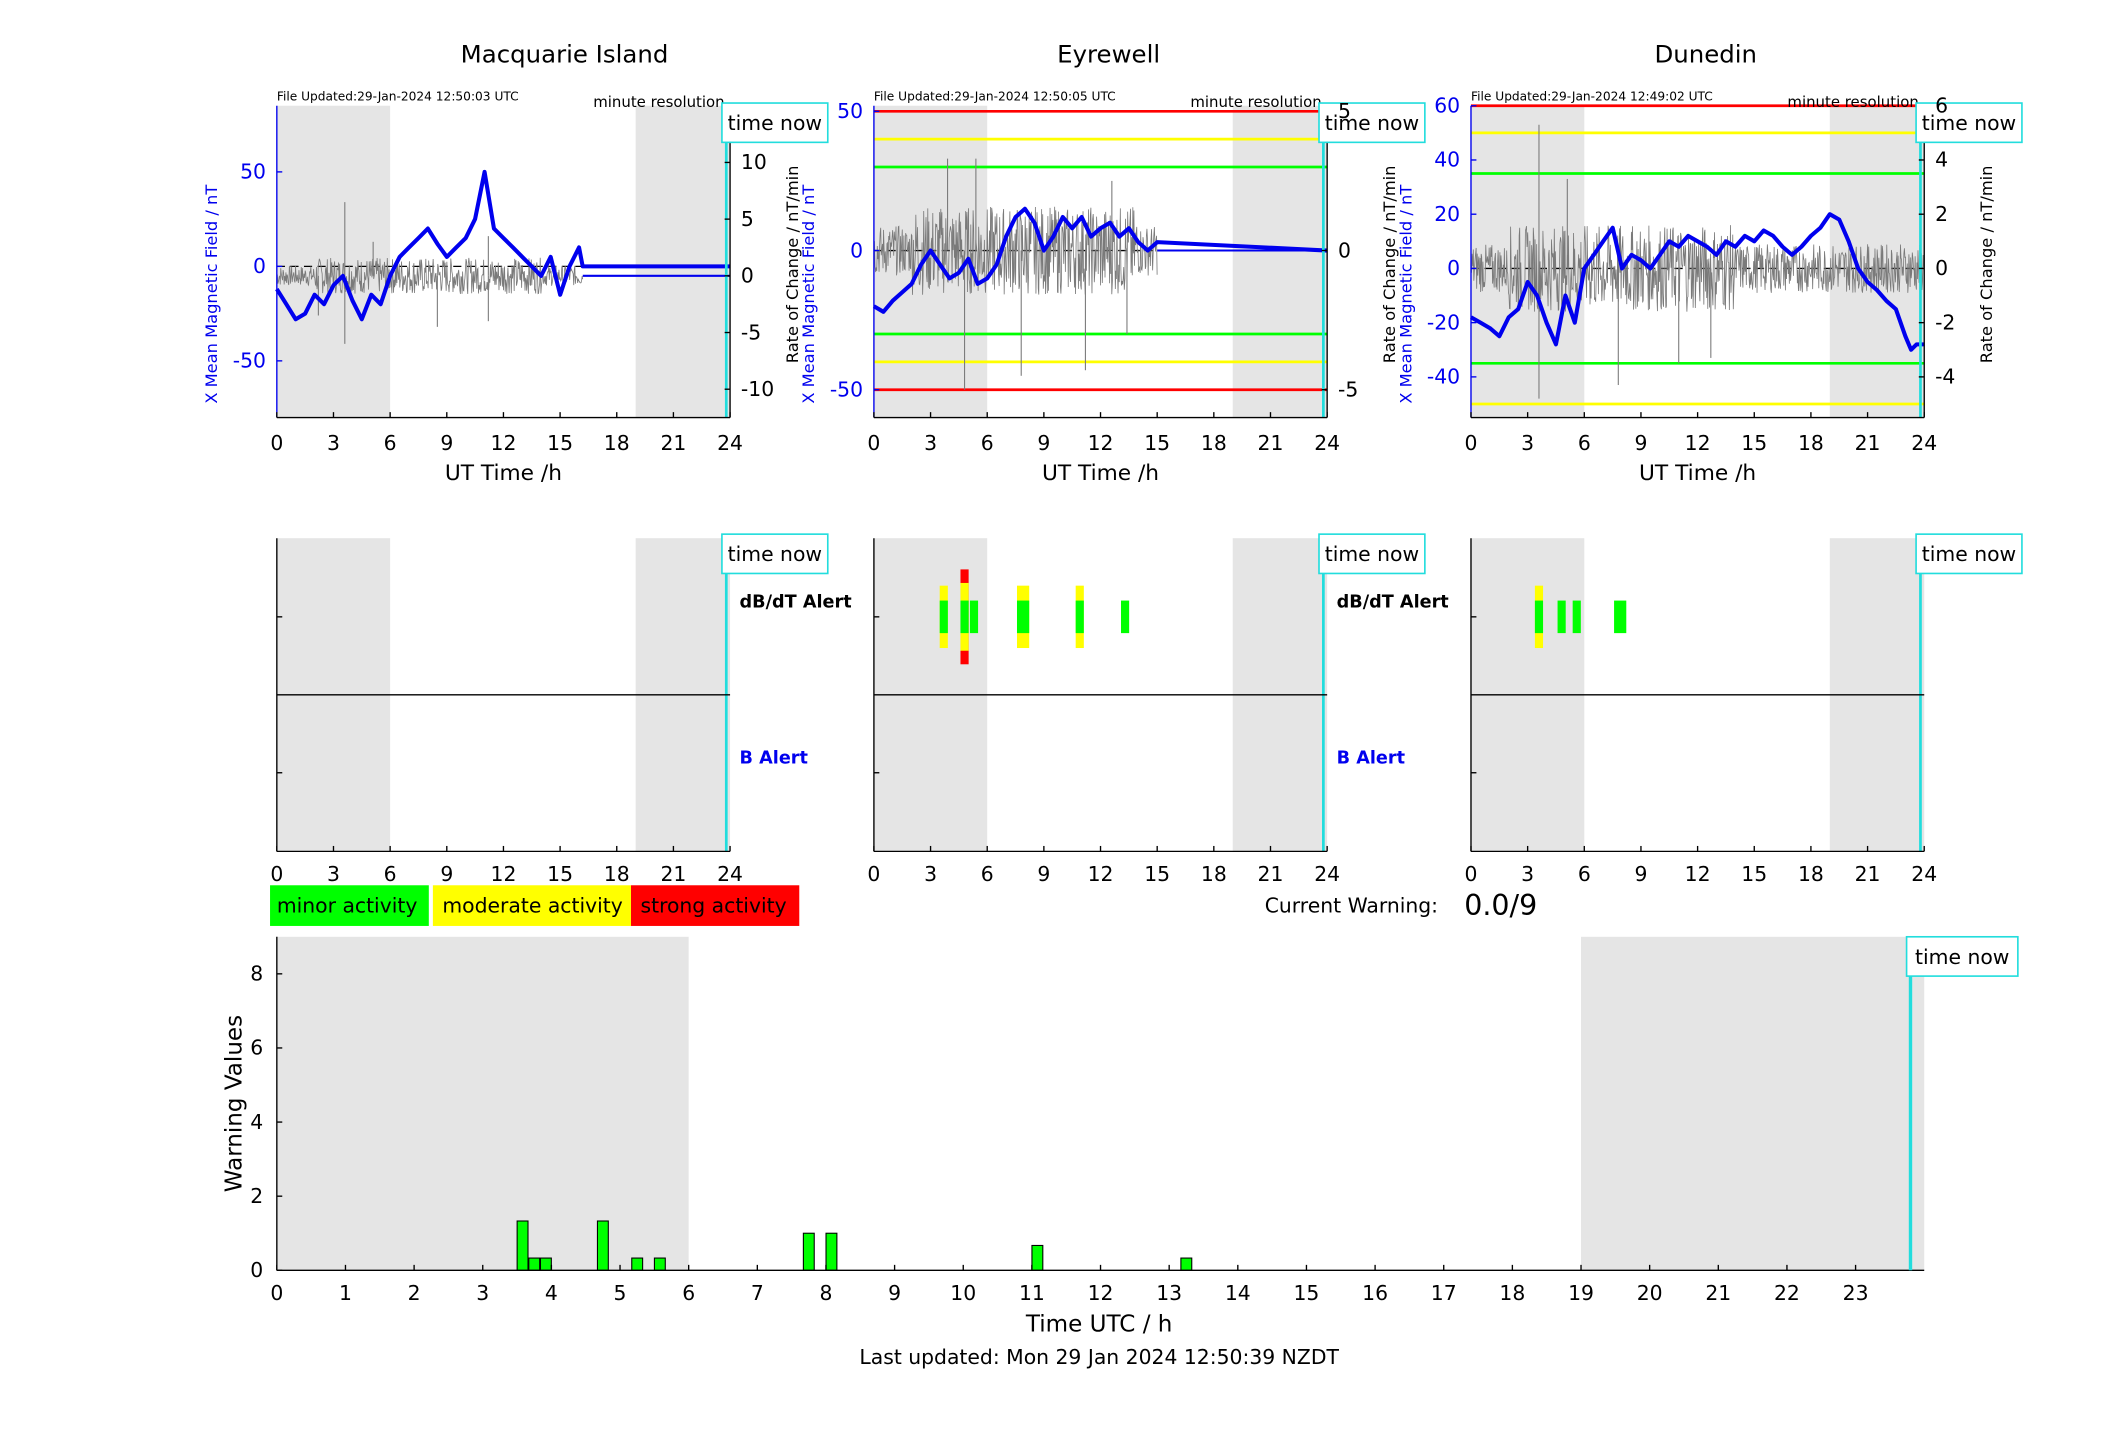 The image size is (2117, 1442). I want to click on panel-2-xtick-label-0: 0, so click(873, 443).